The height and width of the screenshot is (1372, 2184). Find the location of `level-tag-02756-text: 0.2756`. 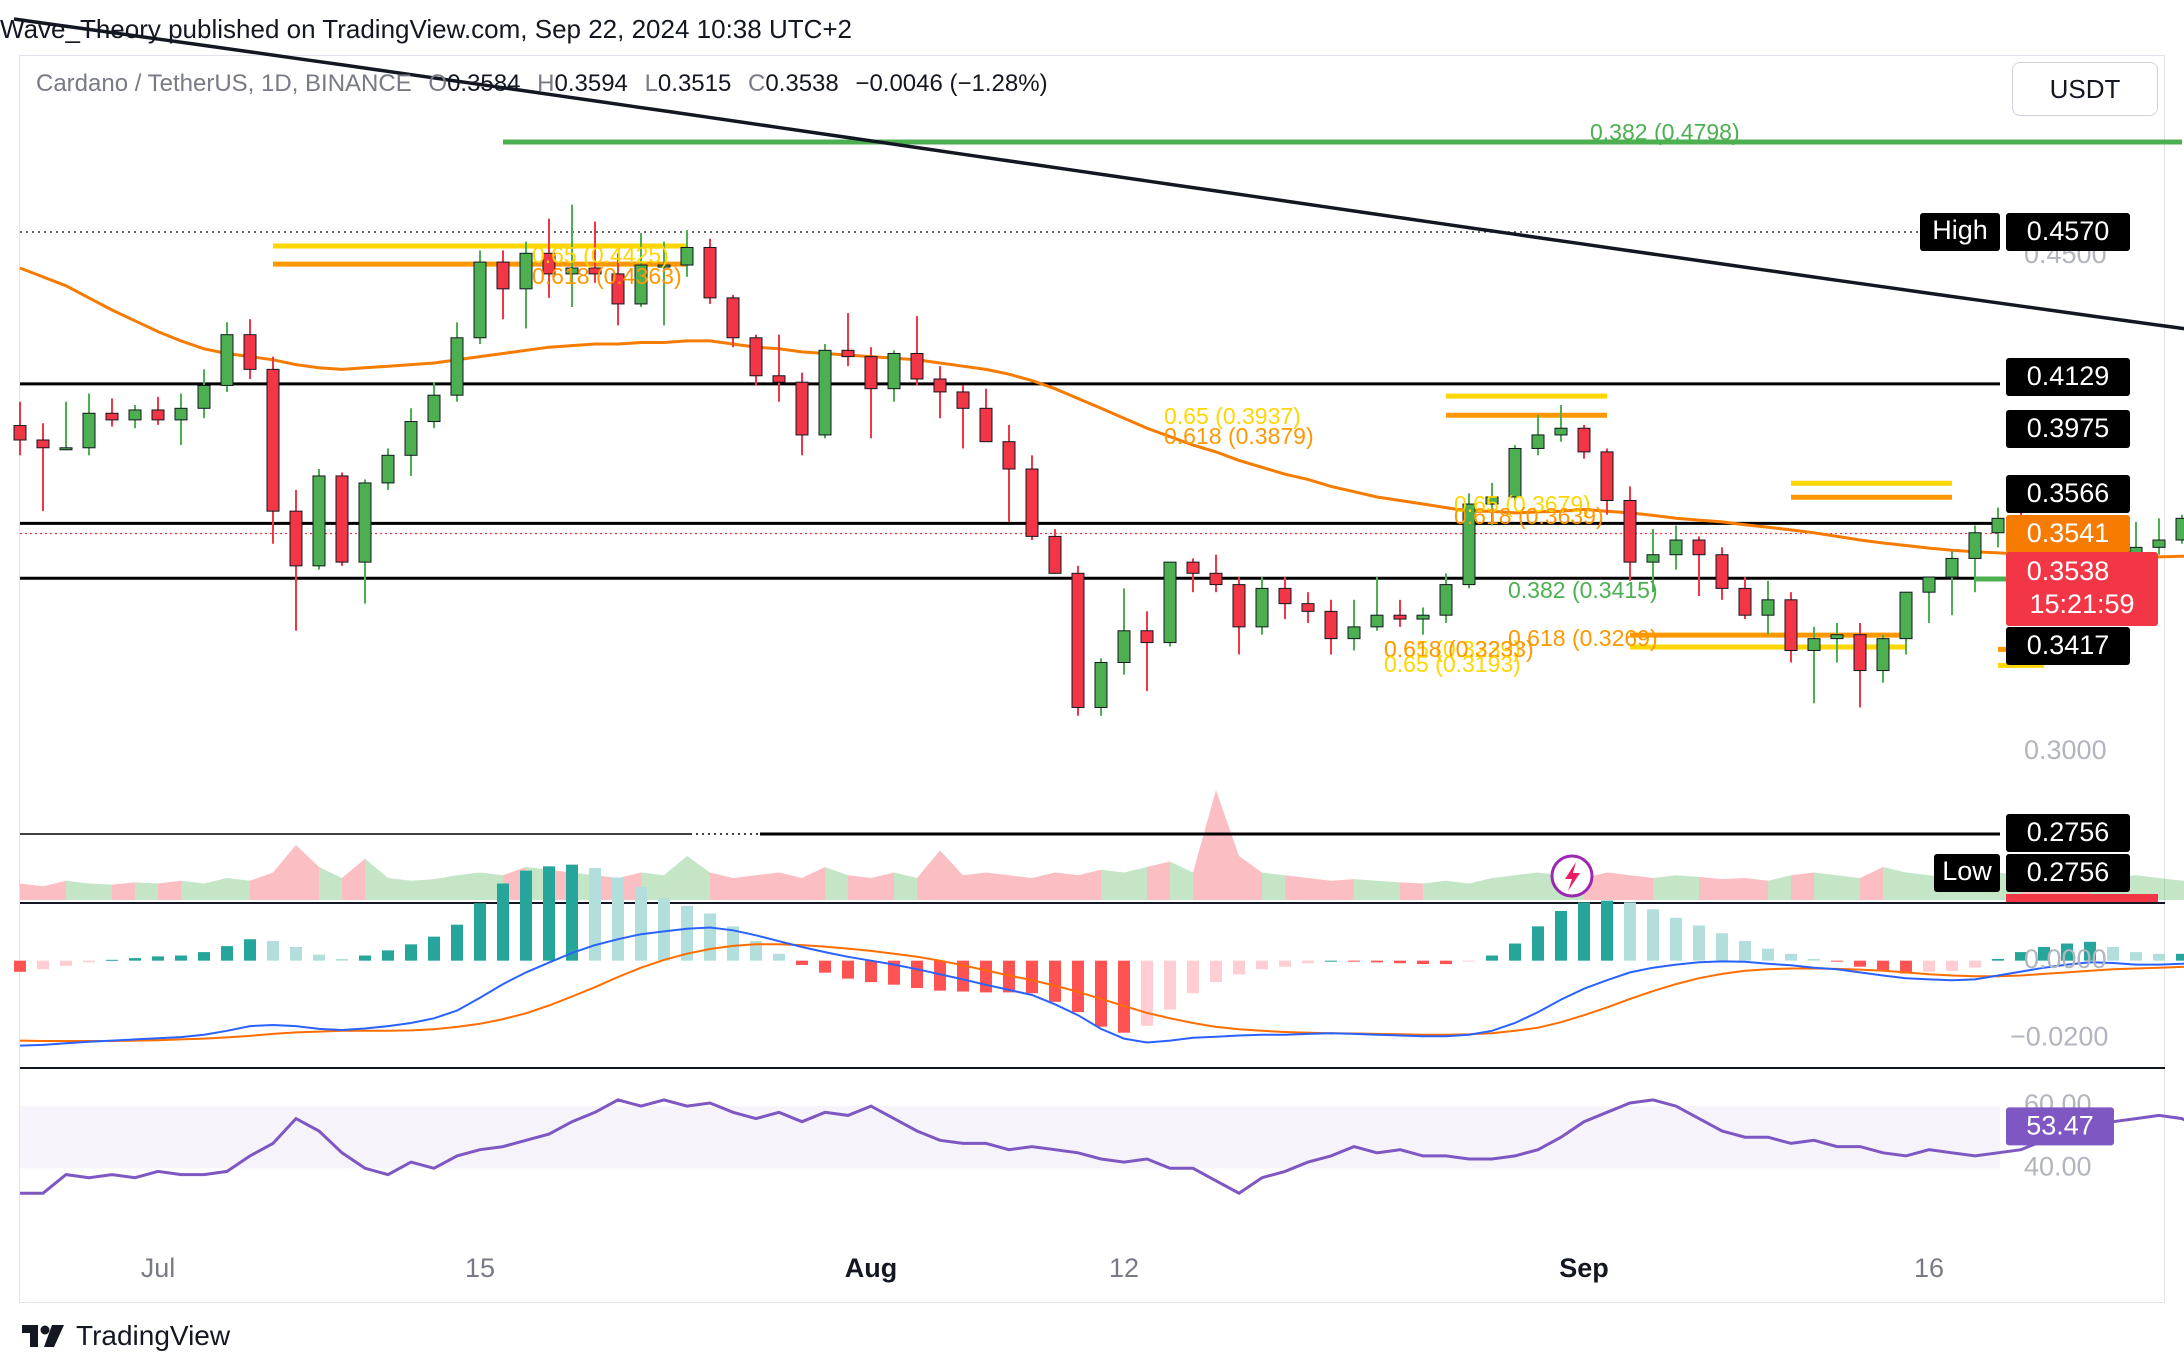

level-tag-02756-text: 0.2756 is located at coordinates (2068, 832).